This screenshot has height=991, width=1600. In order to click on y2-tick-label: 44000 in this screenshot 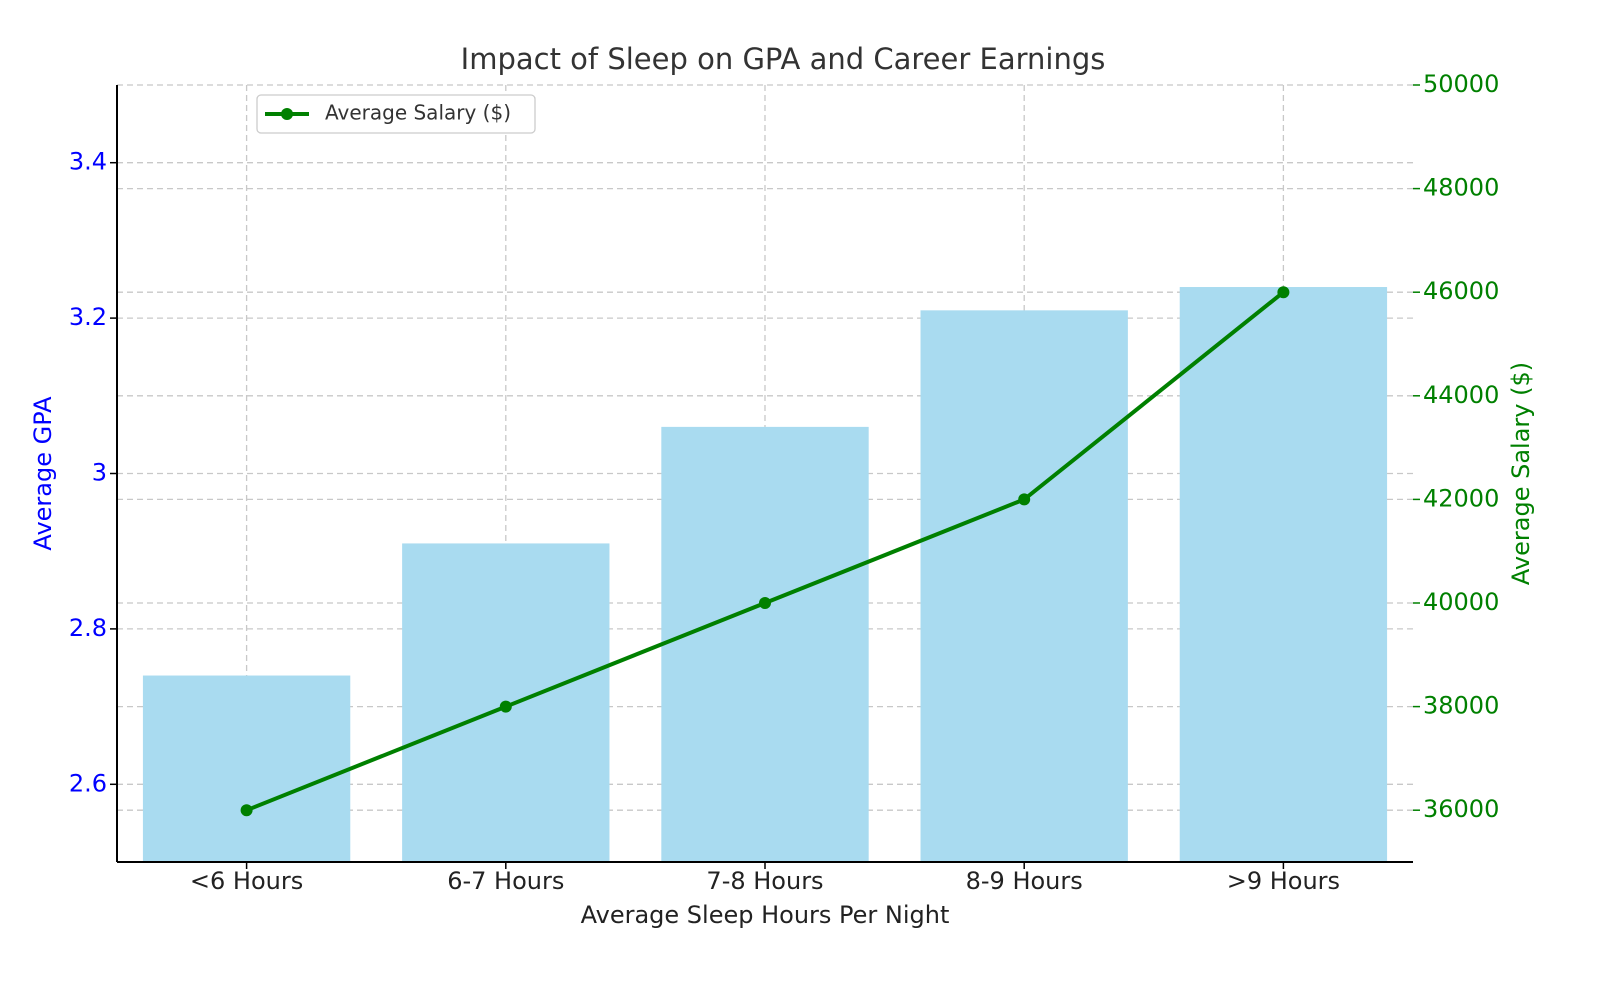, I will do `click(1461, 395)`.